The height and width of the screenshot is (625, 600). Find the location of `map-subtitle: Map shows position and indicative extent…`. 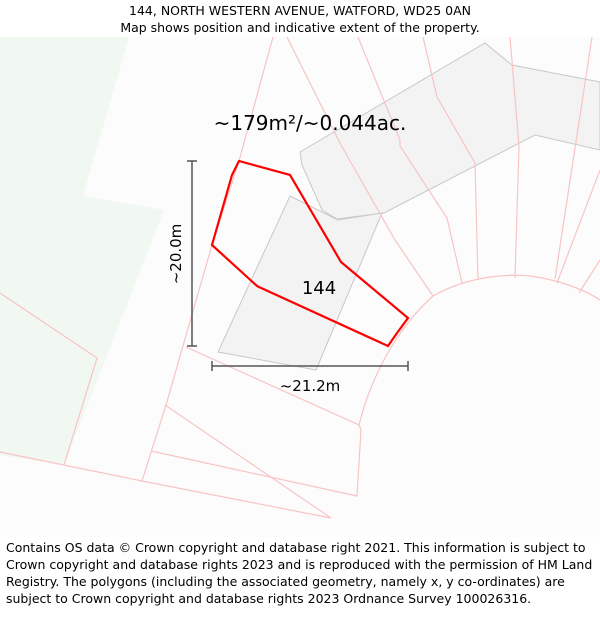

map-subtitle: Map shows position and indicative extent… is located at coordinates (300, 27).